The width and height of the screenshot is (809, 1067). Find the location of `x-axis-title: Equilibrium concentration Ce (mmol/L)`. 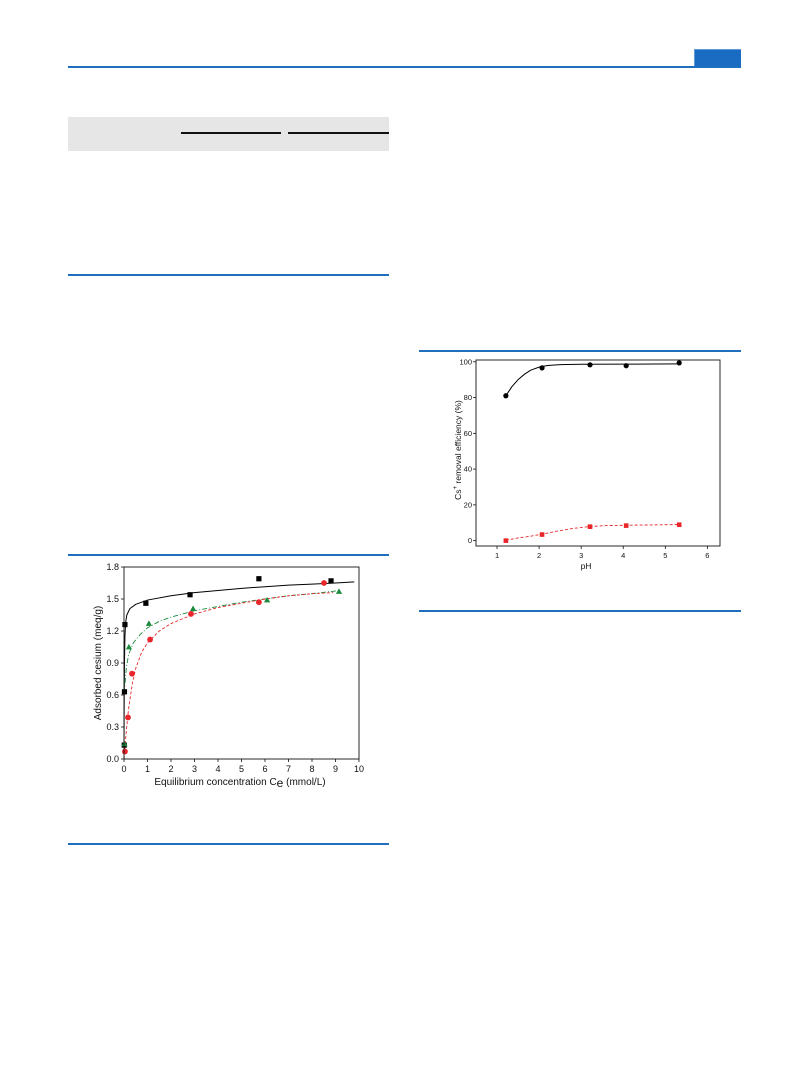

x-axis-title: Equilibrium concentration Ce (mmol/L) is located at coordinates (239, 783).